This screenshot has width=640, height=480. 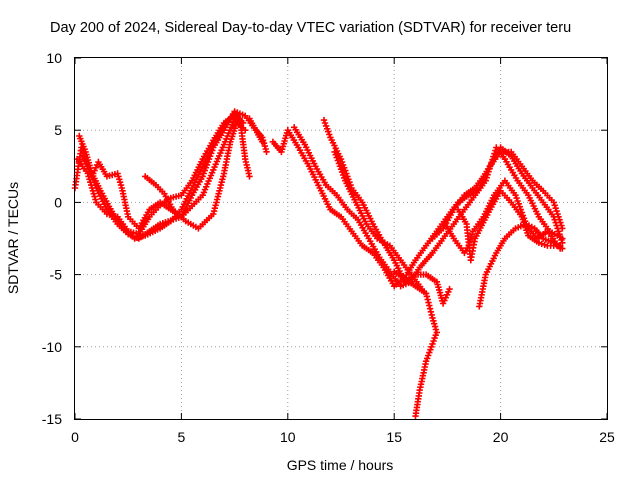 What do you see at coordinates (340, 465) in the screenshot?
I see `x-axis-label: GPS time / hours` at bounding box center [340, 465].